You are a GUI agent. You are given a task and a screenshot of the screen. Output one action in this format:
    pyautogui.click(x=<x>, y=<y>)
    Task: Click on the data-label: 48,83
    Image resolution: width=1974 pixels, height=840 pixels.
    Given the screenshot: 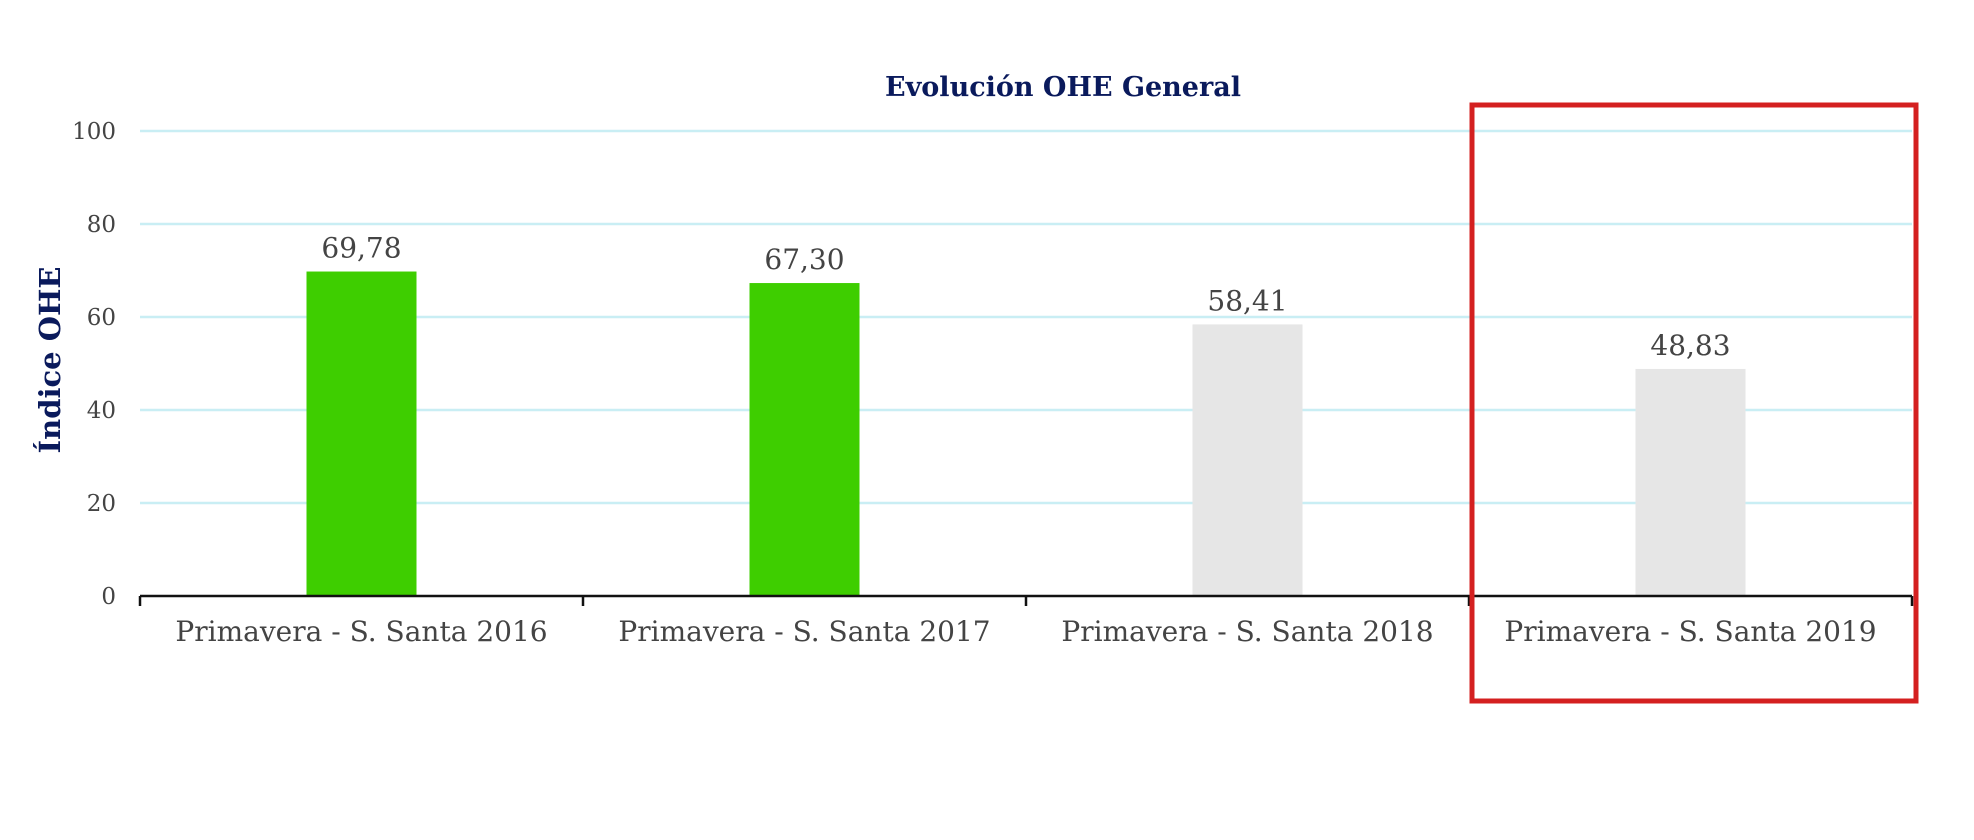 What is the action you would take?
    pyautogui.click(x=1690, y=345)
    